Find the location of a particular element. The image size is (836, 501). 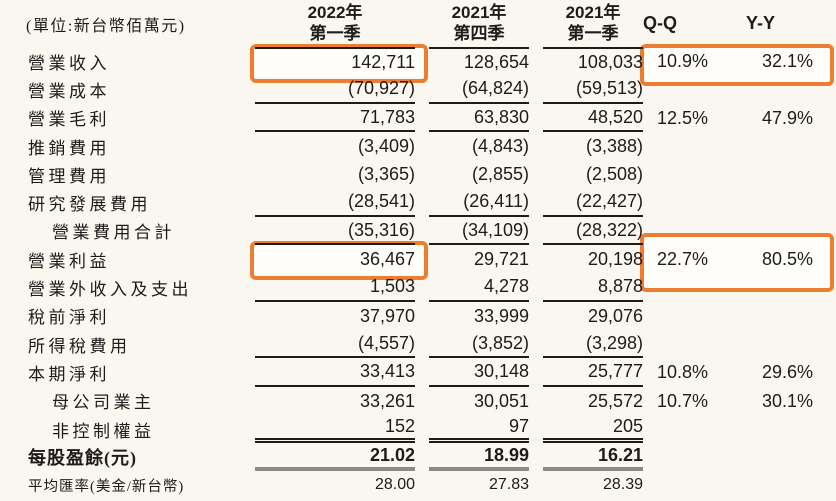

table-row: 平均匯率(美金/新台幣) 28.00 27.83 28.39 is located at coordinates (418, 485).